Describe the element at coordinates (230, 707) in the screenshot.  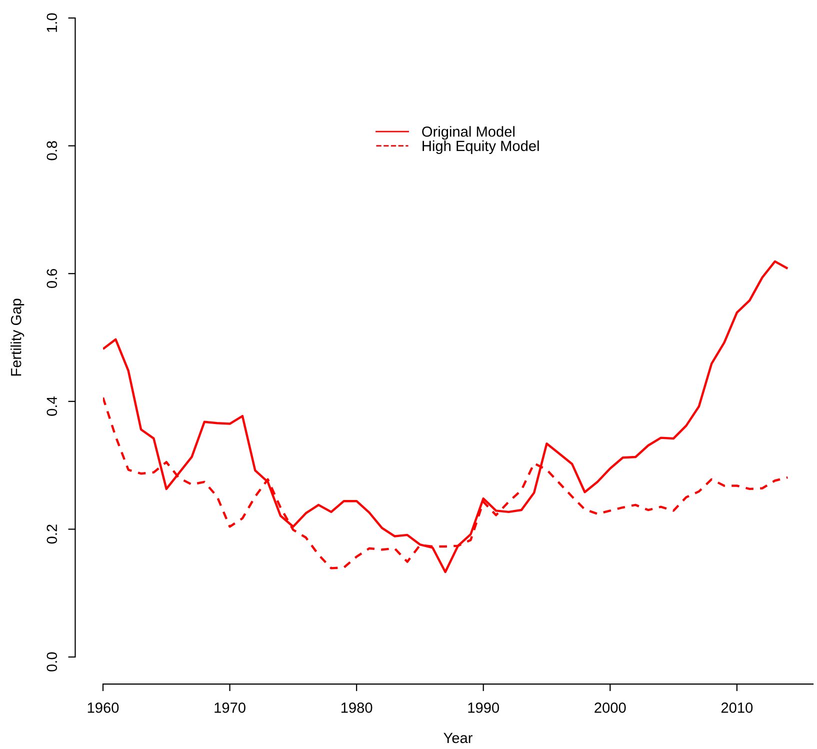
I see `x-tick-label: 1970` at that location.